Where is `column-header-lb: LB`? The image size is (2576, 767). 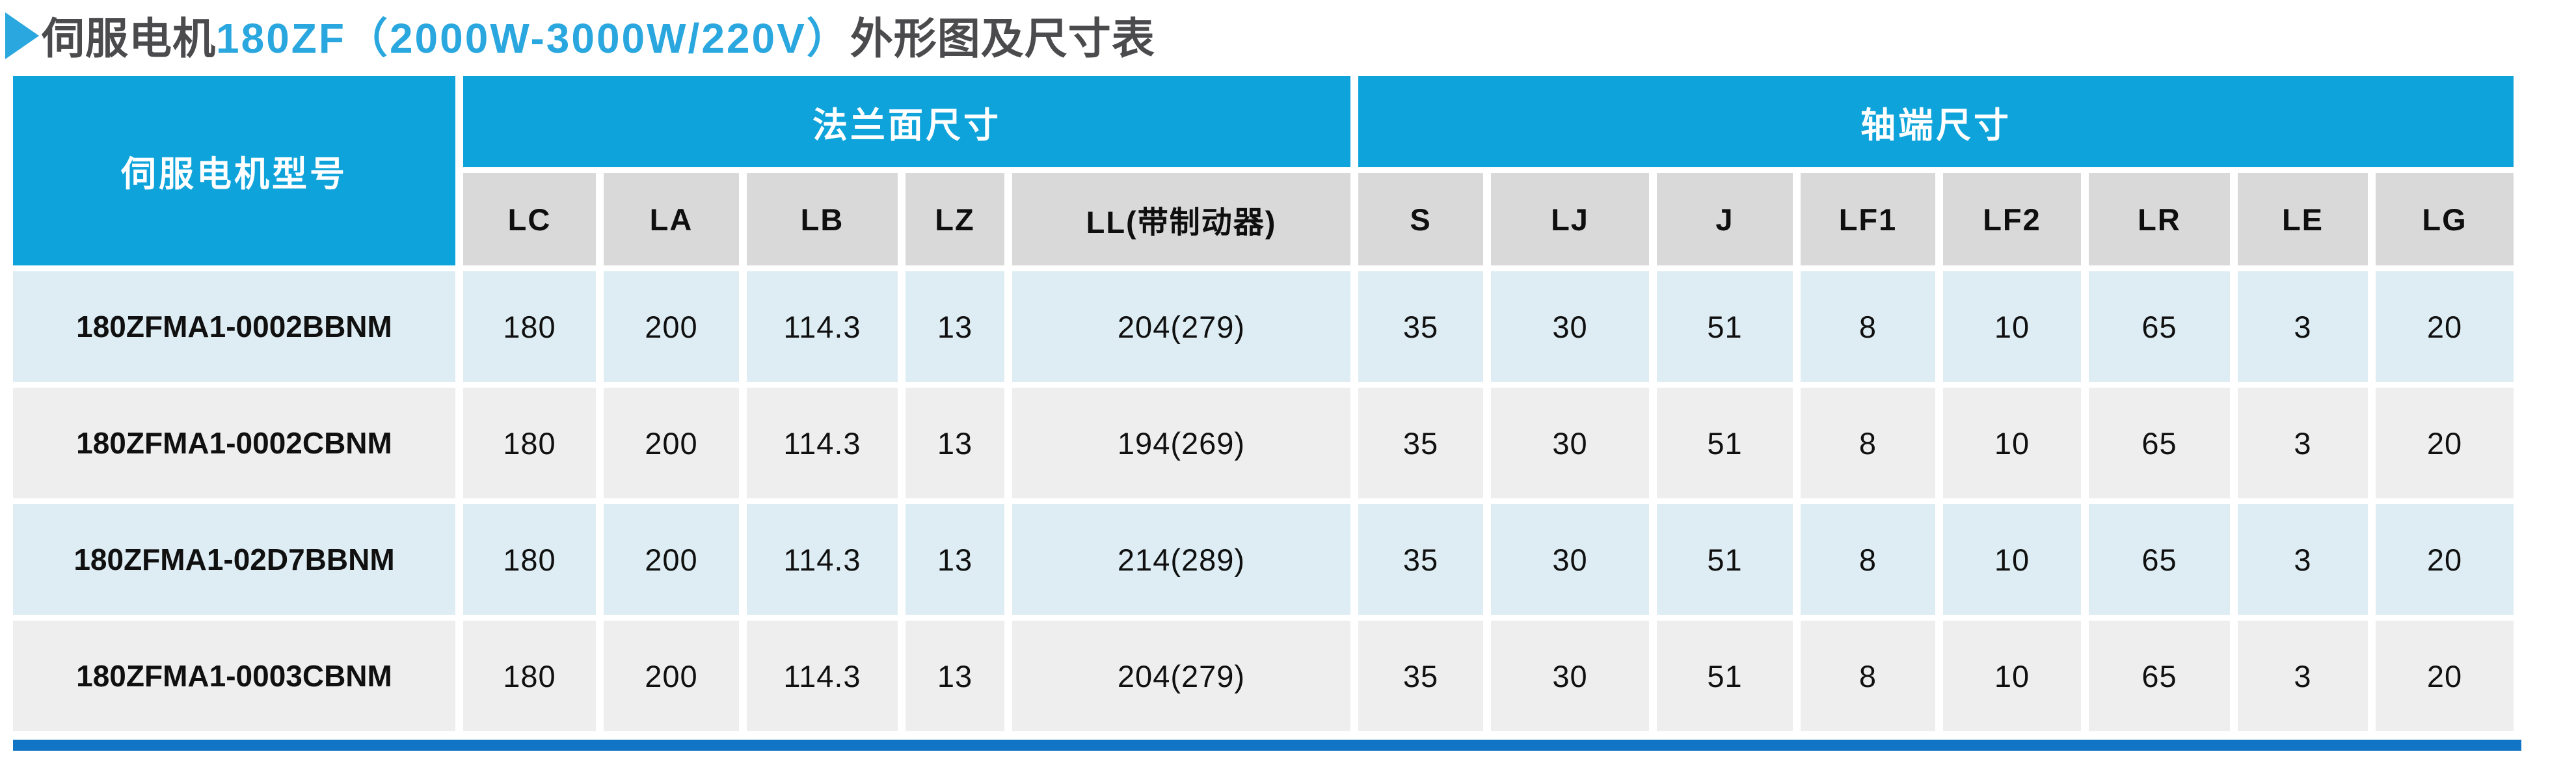
column-header-lb: LB is located at coordinates (822, 219).